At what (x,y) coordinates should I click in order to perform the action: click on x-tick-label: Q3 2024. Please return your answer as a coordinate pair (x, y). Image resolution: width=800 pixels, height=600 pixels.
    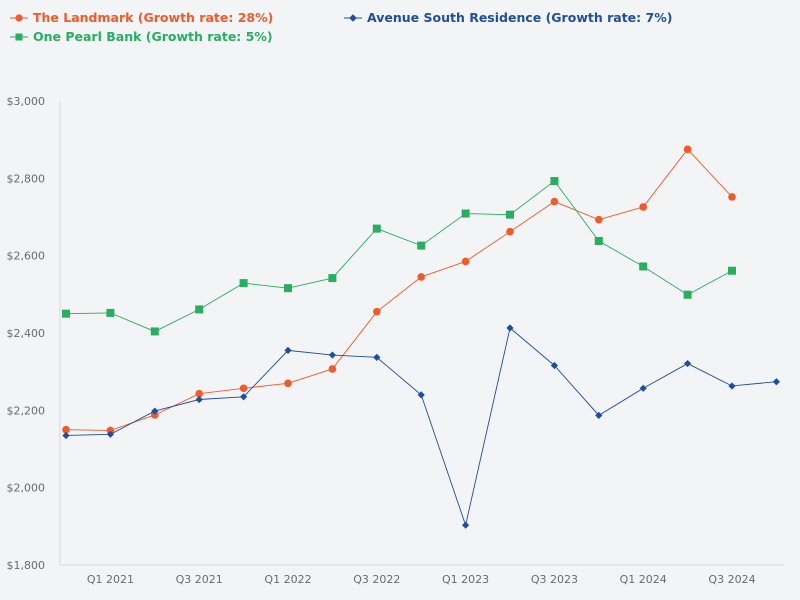
    Looking at the image, I should click on (731, 579).